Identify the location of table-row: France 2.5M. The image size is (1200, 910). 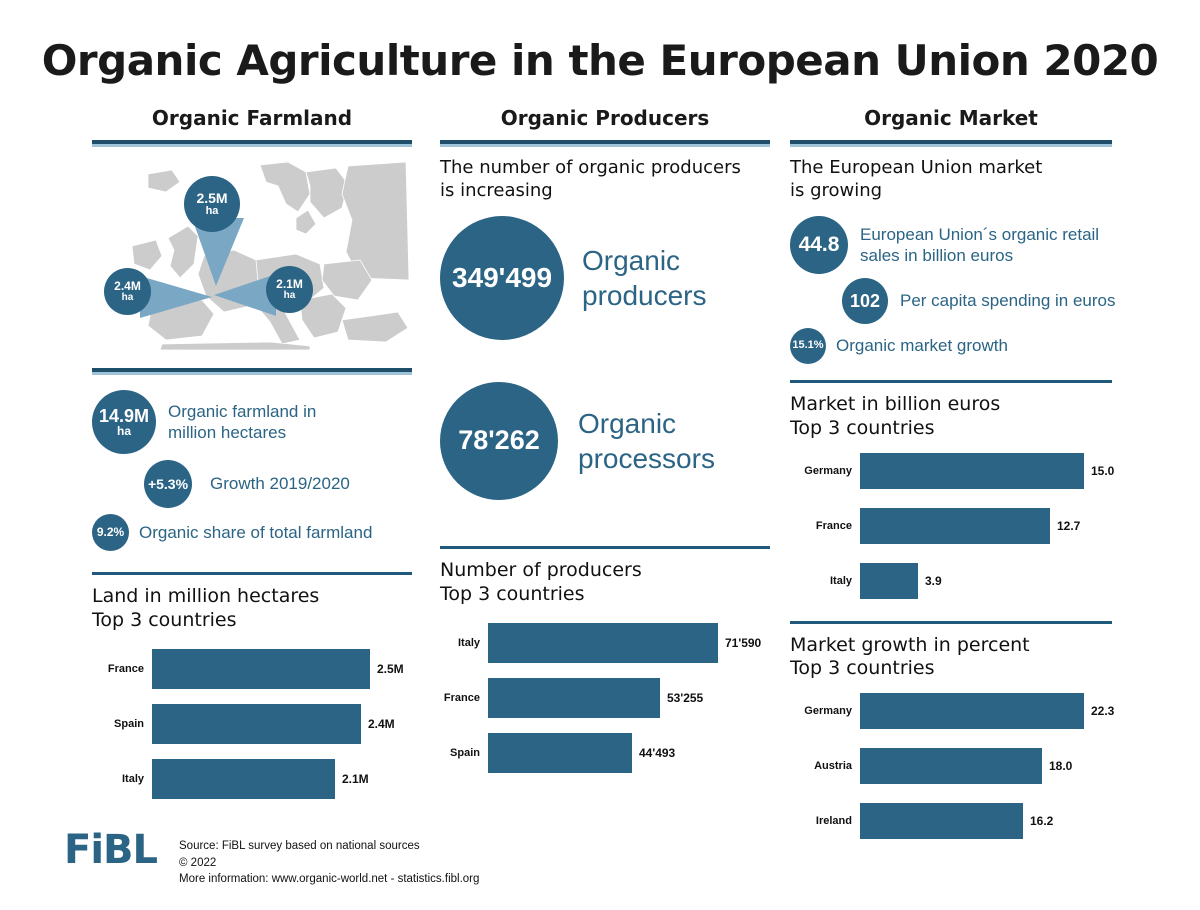
(252, 668).